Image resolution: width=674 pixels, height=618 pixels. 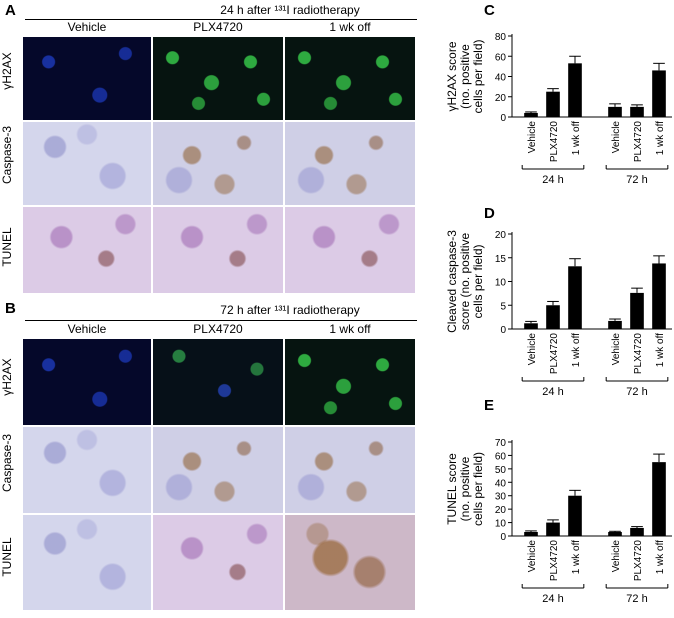 What do you see at coordinates (554, 142) in the screenshot?
I see `chart-c-category-1: PLX4720` at bounding box center [554, 142].